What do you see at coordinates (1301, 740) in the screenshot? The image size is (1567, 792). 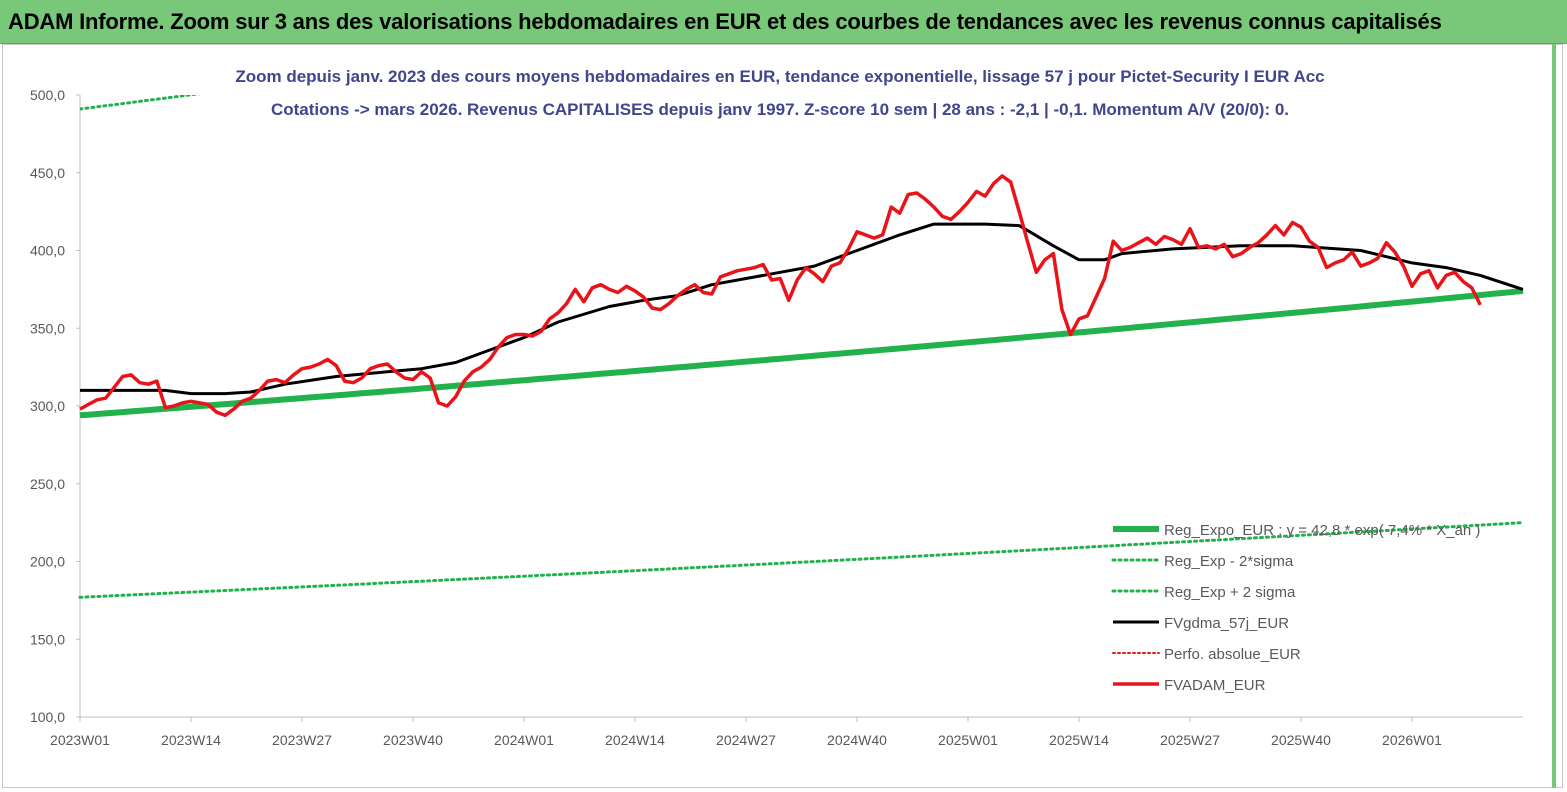 I see `x-tick-label: 2025W40` at bounding box center [1301, 740].